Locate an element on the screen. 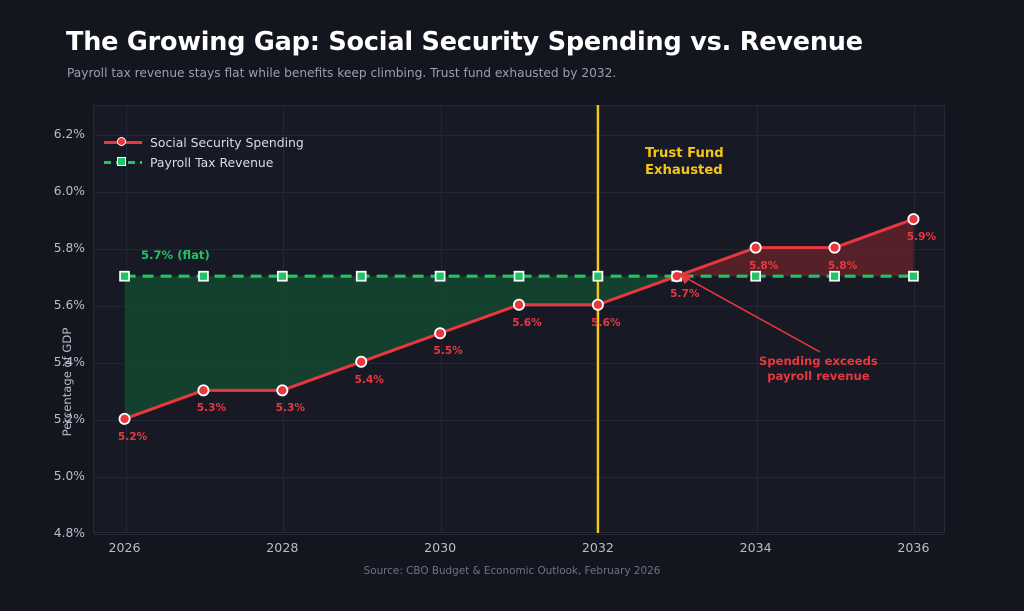 The image size is (1024, 611). y-axis-tick-label: 4.8% is located at coordinates (69, 533).